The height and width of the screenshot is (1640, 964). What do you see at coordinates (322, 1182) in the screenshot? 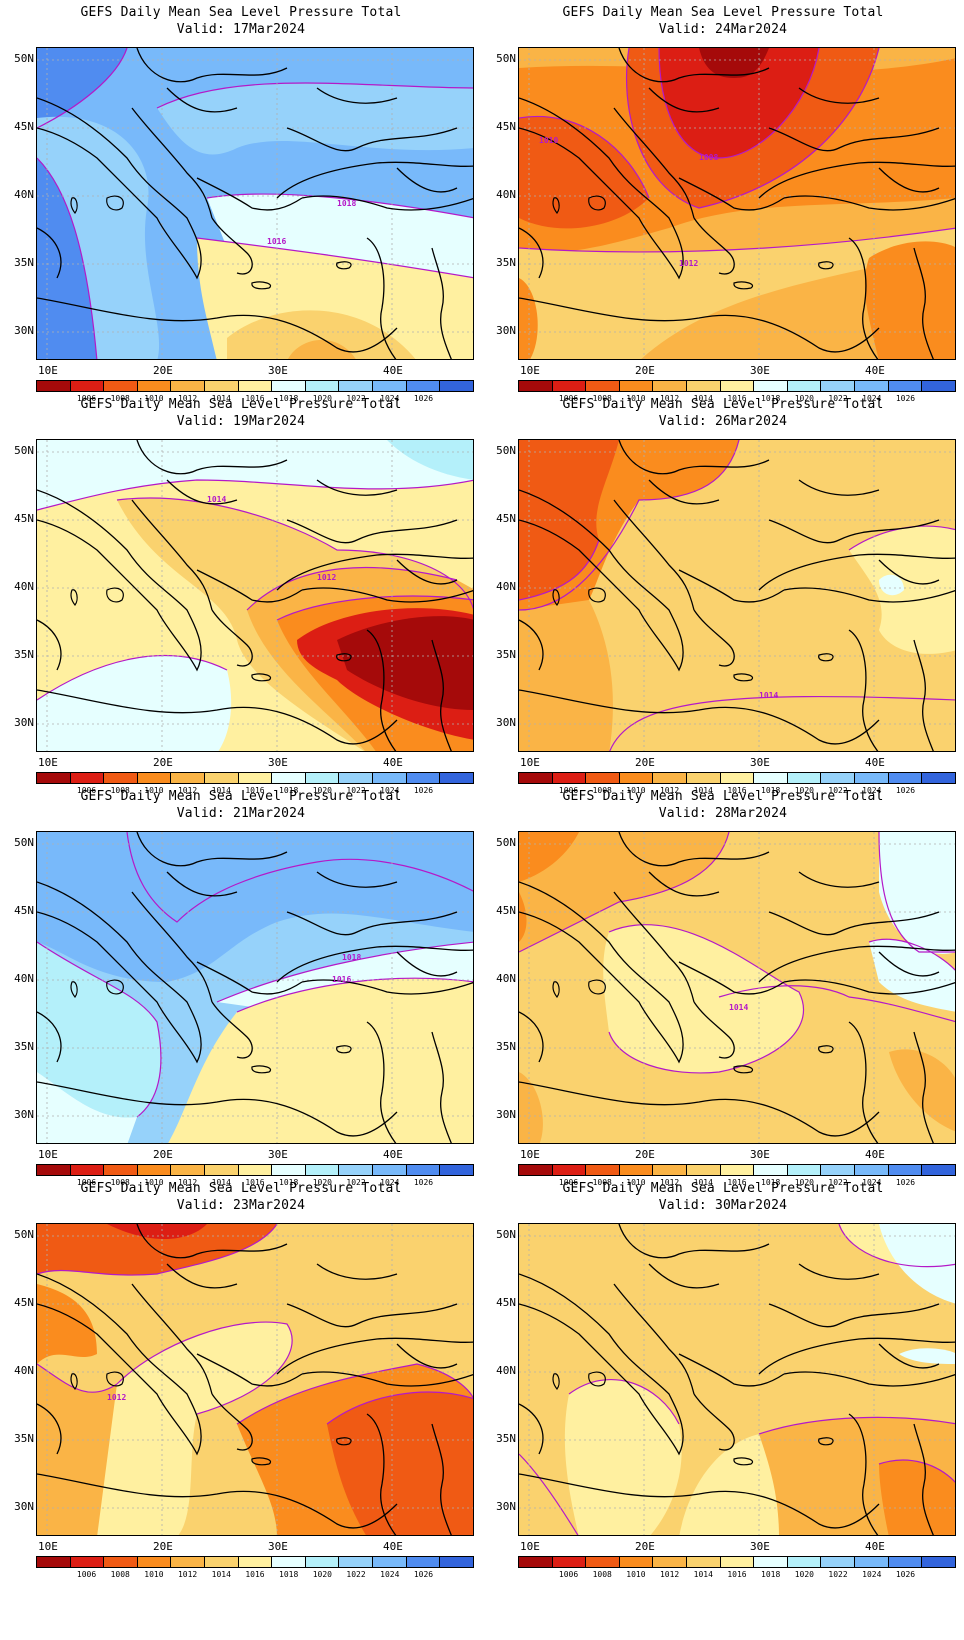
I see `colorbar-tick-label: 1020` at bounding box center [322, 1182].